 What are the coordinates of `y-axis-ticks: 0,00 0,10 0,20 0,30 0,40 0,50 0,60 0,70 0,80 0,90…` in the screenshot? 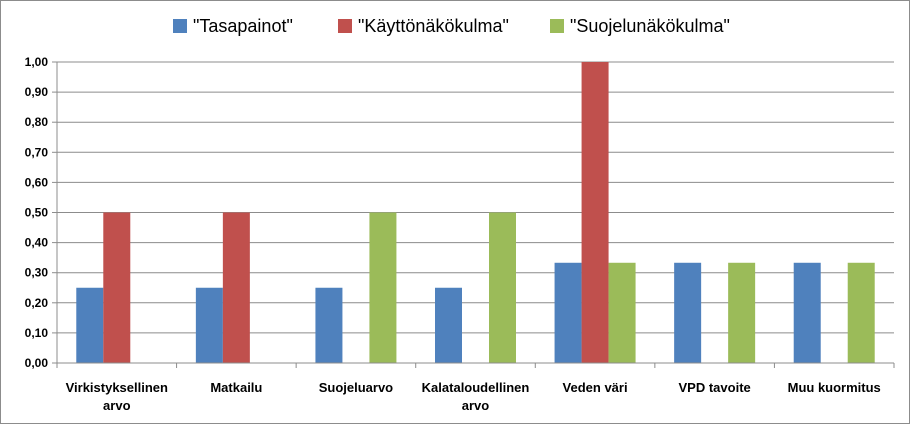 It's located at (37, 212).